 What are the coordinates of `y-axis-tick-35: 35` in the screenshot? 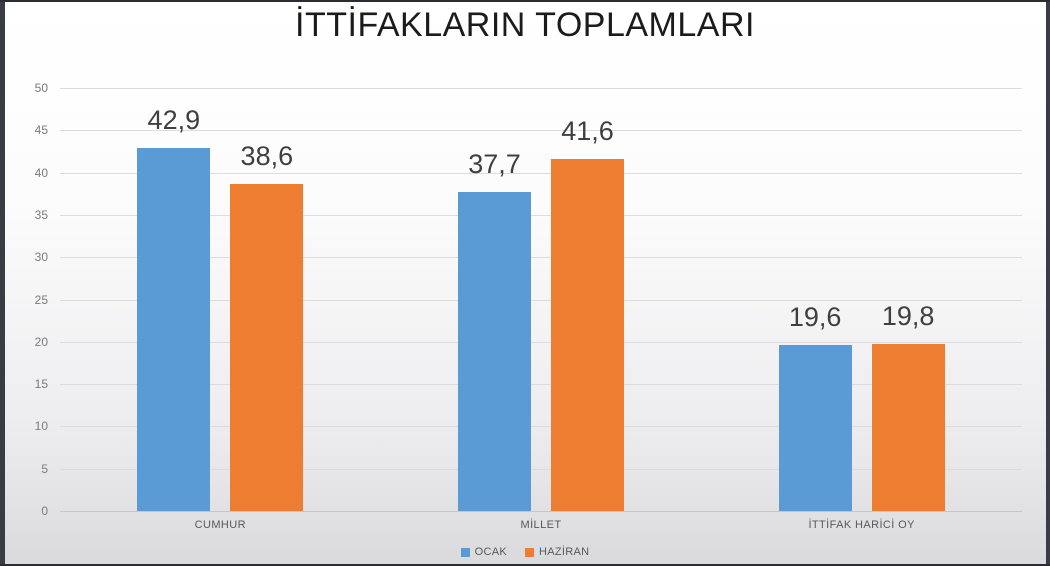 It's located at (41, 214).